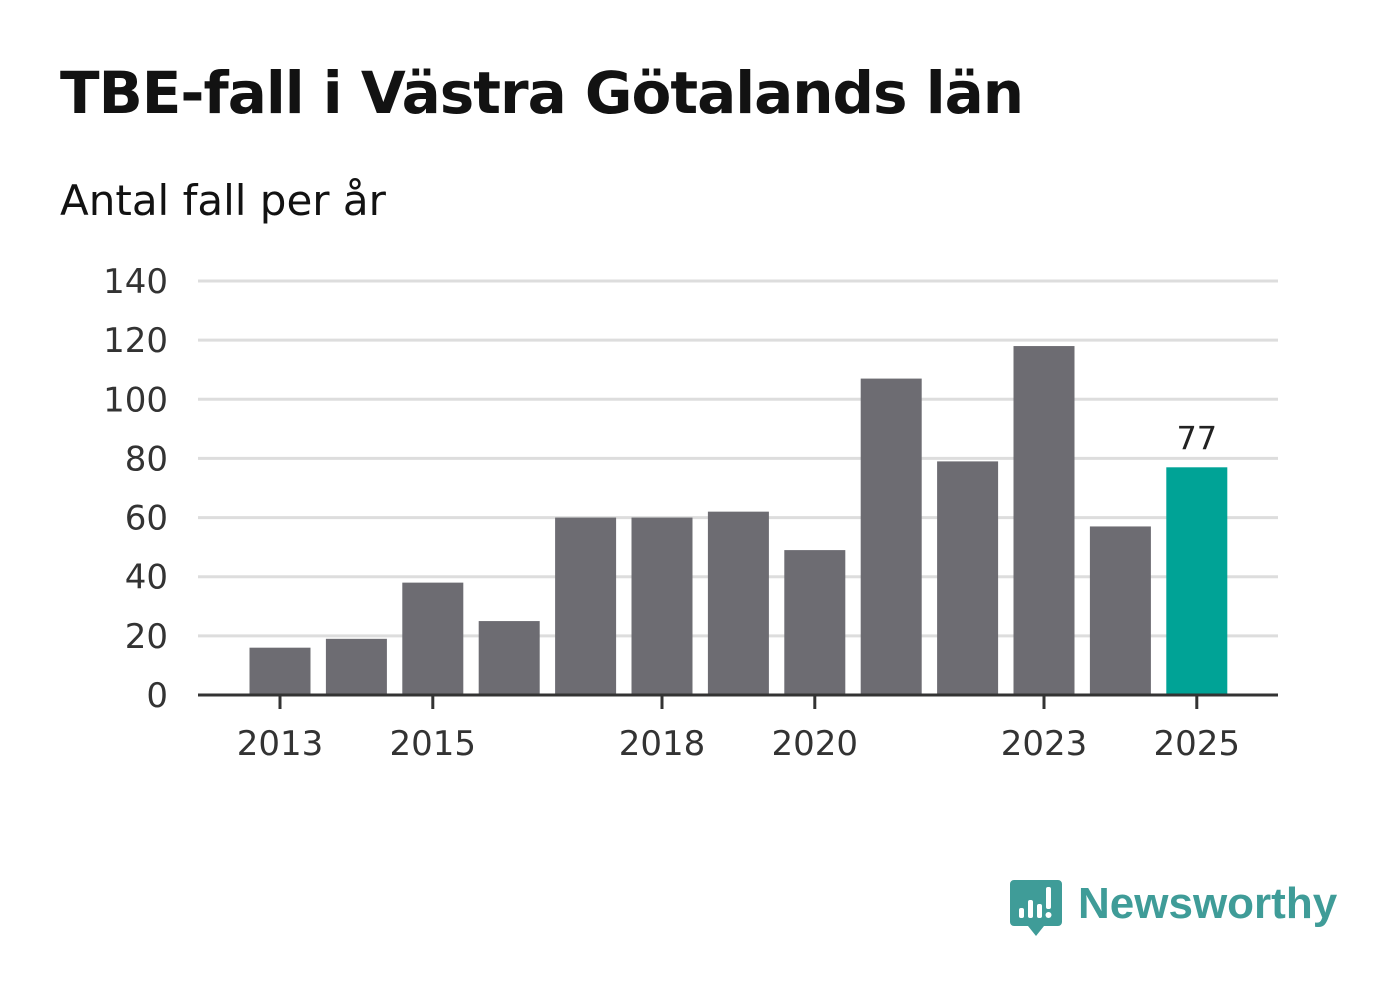 The height and width of the screenshot is (999, 1382). I want to click on x-tick-label-2025: 2025, so click(1197, 744).